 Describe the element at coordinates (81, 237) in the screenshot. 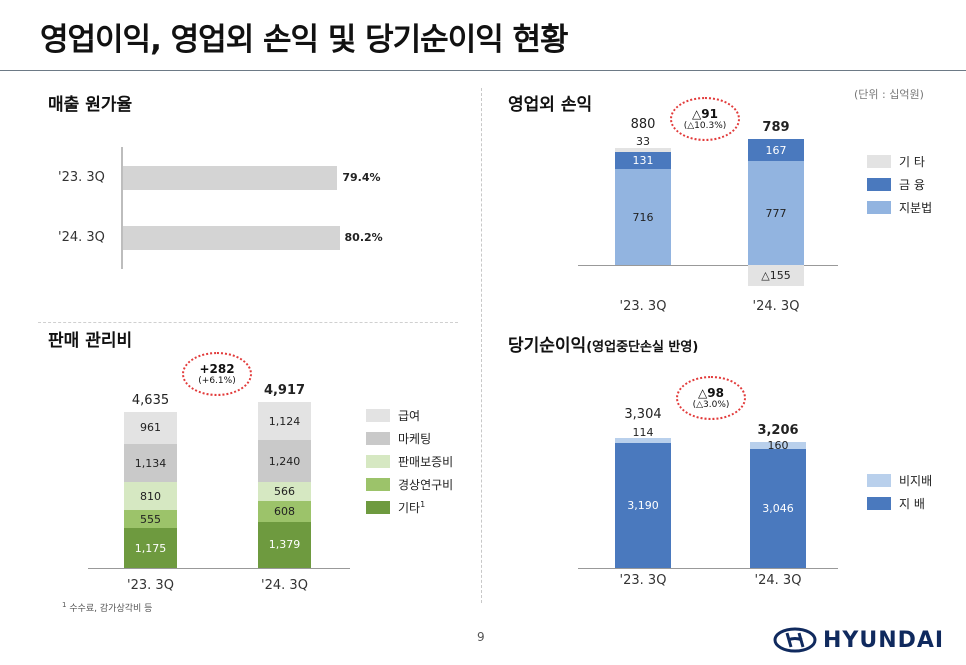

I see `cogs-category-label: '24. 3Q` at that location.